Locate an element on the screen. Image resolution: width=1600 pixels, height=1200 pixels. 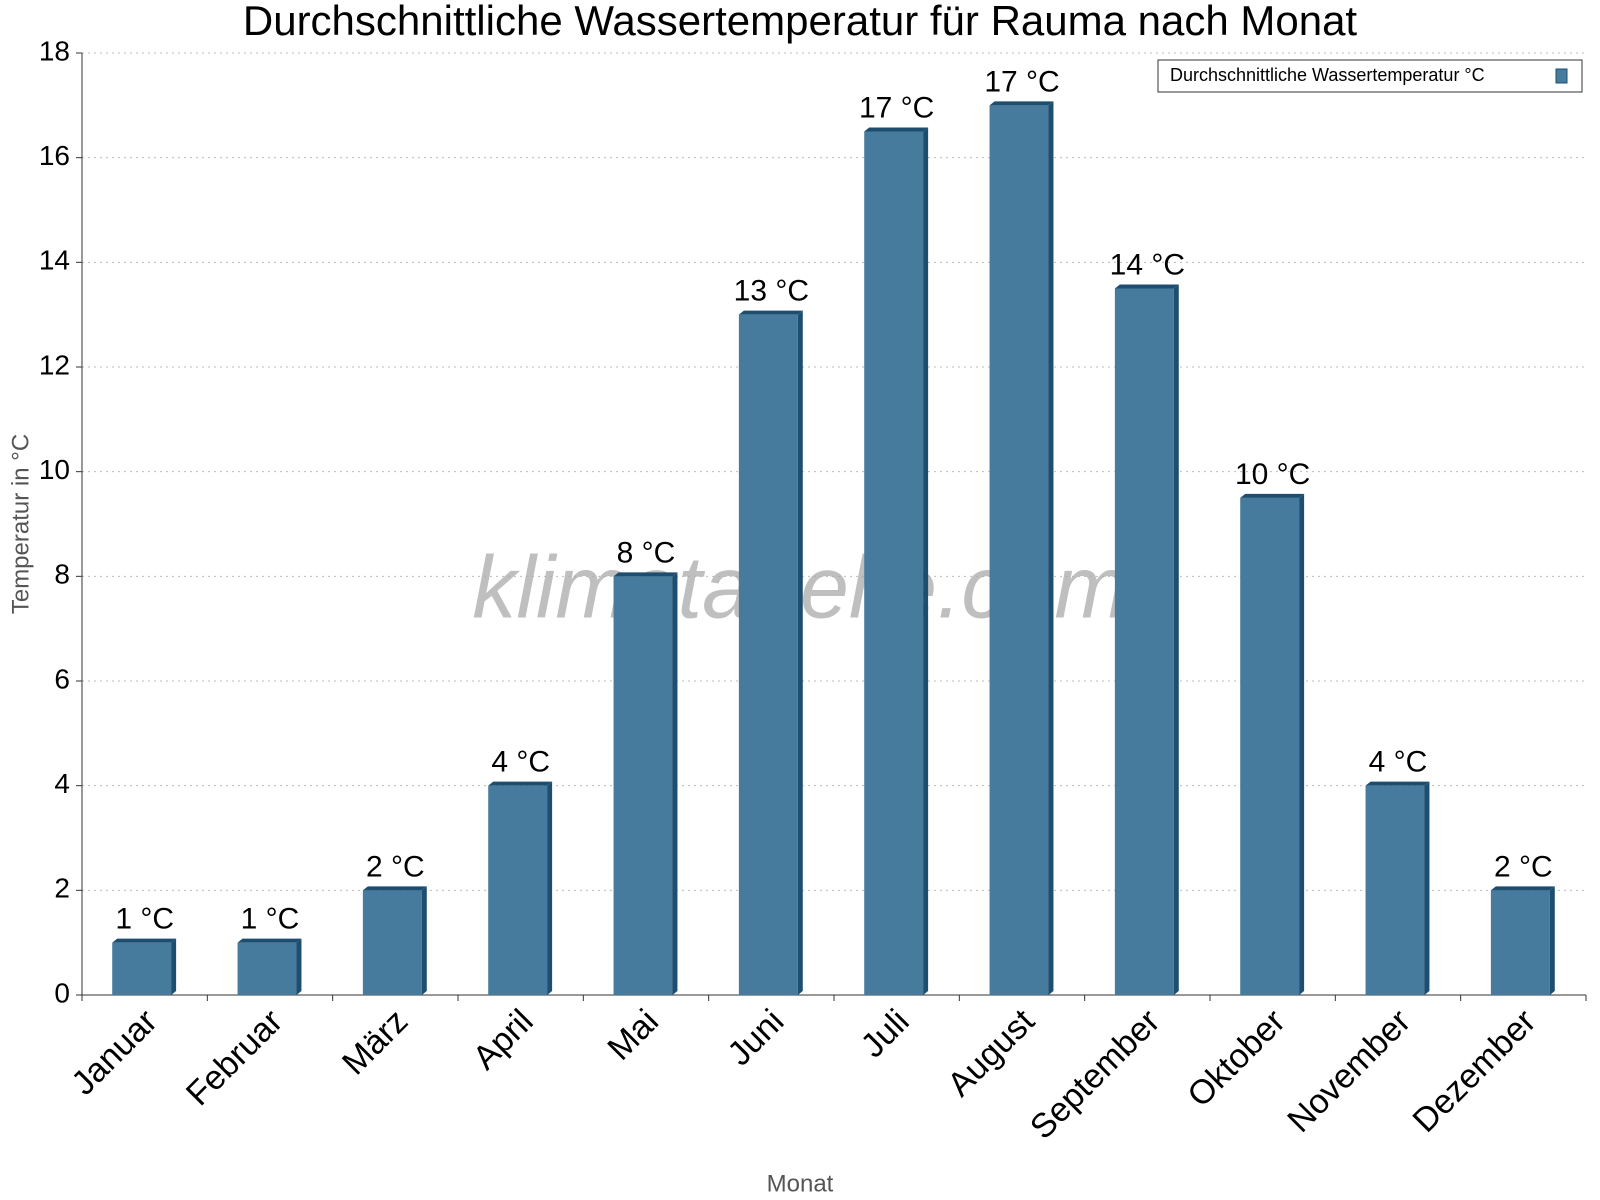
value-label: 10 °C is located at coordinates (1272, 474).